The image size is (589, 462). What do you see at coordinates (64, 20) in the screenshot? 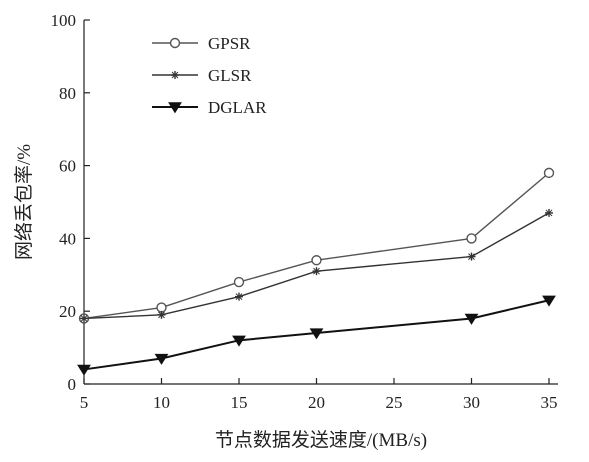
I see `y-tick-label: 100` at bounding box center [64, 20].